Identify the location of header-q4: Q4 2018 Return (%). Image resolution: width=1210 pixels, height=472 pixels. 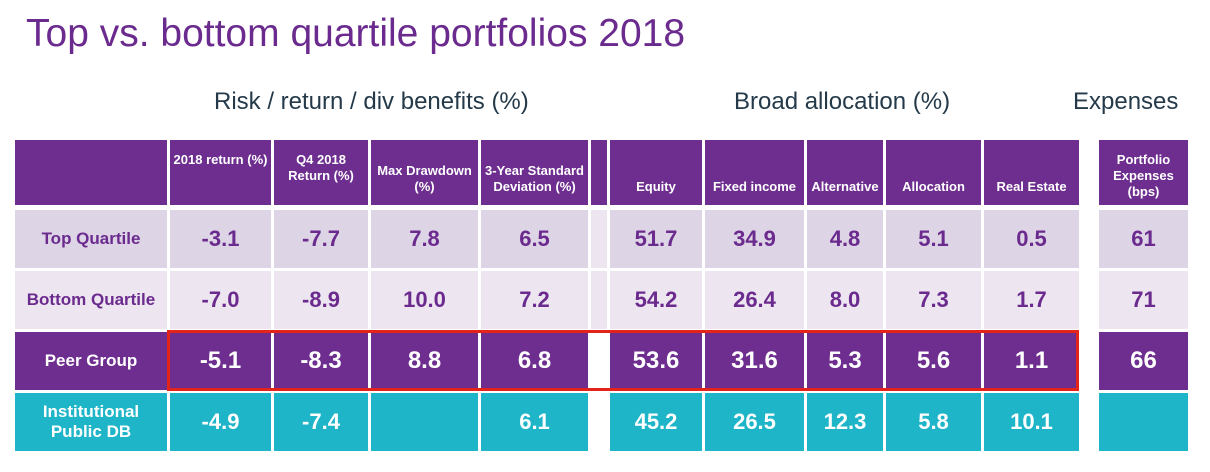
(321, 172).